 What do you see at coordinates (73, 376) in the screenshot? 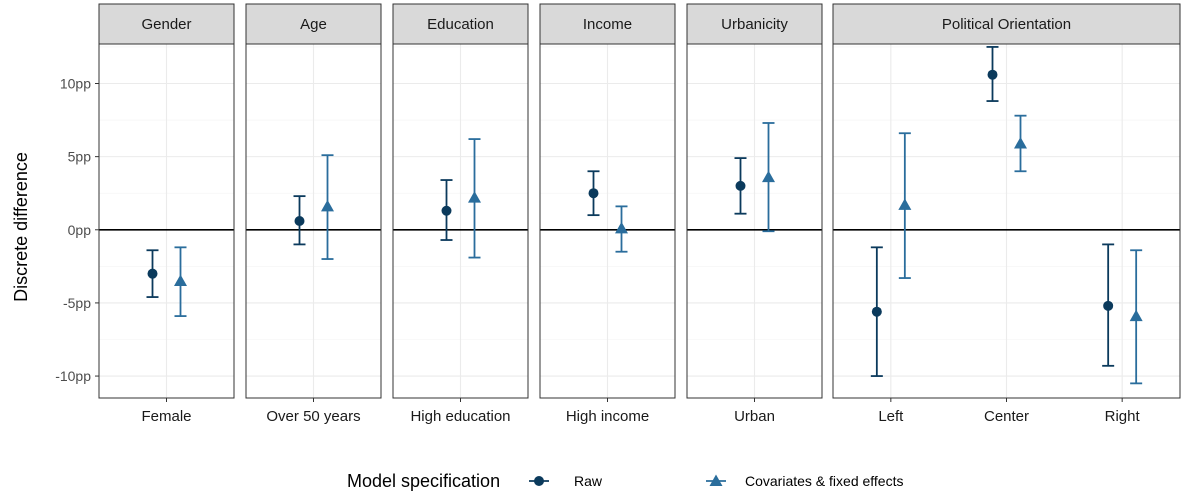
I see `y-tick-label: -10pp` at bounding box center [73, 376].